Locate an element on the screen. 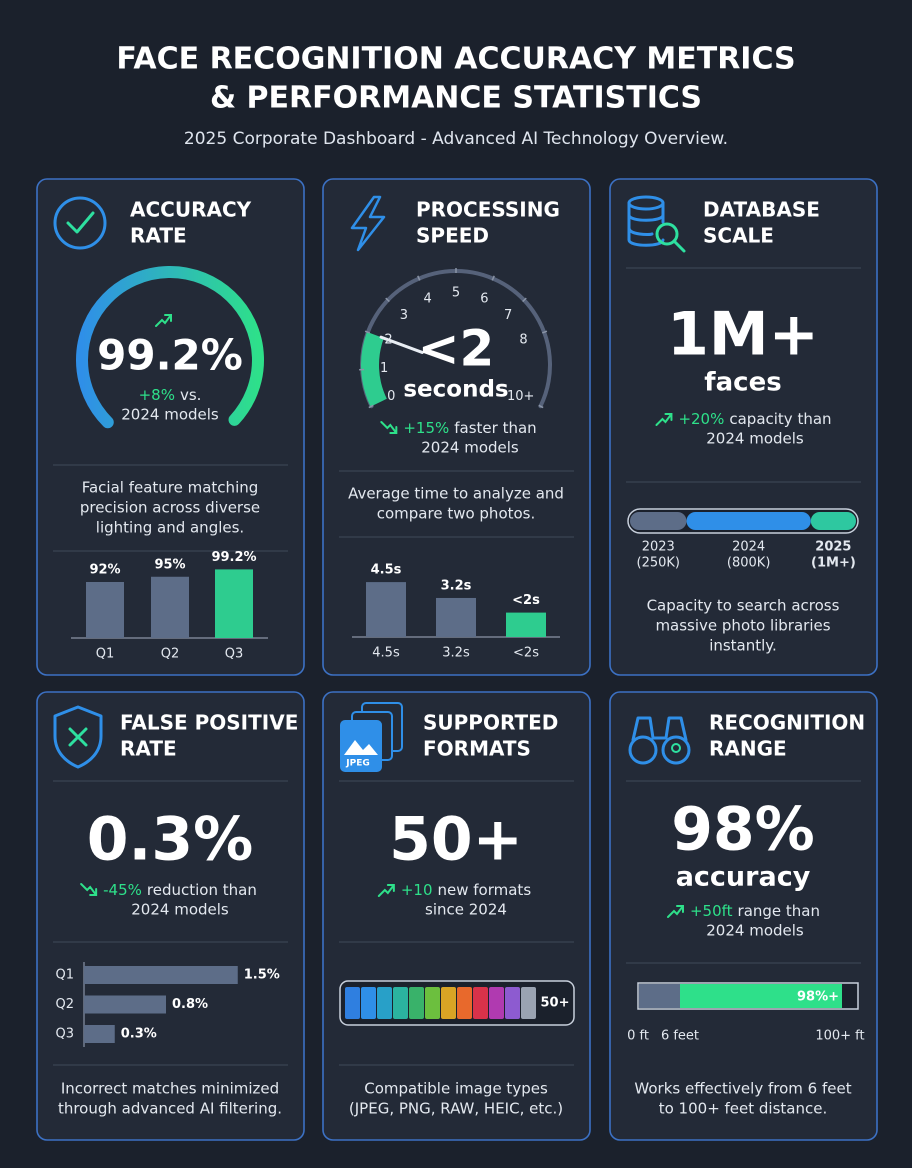  change-value: +15% is located at coordinates (426, 428).